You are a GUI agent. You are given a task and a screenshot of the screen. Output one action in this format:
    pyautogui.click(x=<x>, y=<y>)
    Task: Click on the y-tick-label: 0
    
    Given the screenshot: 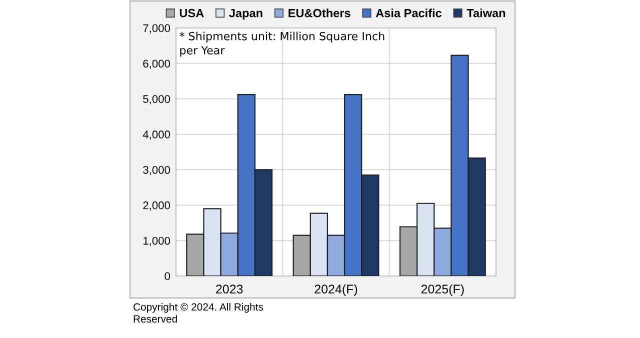 What is the action you would take?
    pyautogui.click(x=167, y=276)
    